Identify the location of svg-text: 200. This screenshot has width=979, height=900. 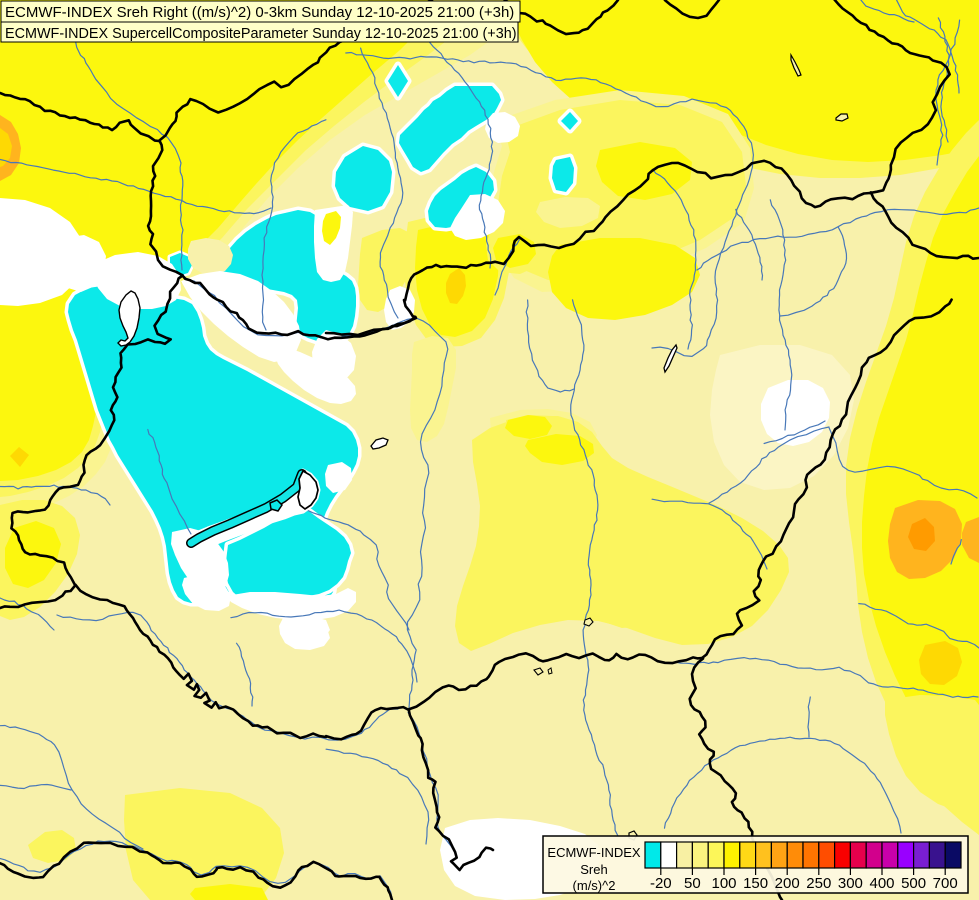
(787, 883).